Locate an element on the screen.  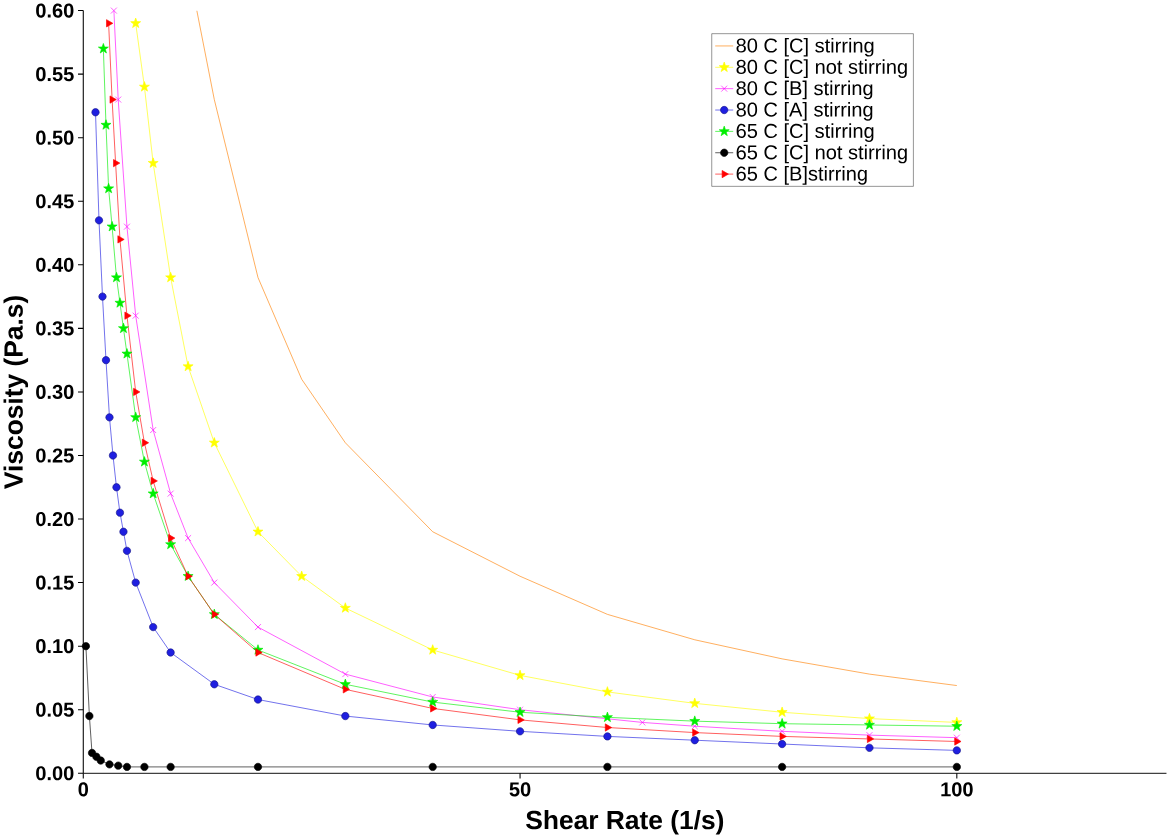
x-tick-label: 50 is located at coordinates (520, 789).